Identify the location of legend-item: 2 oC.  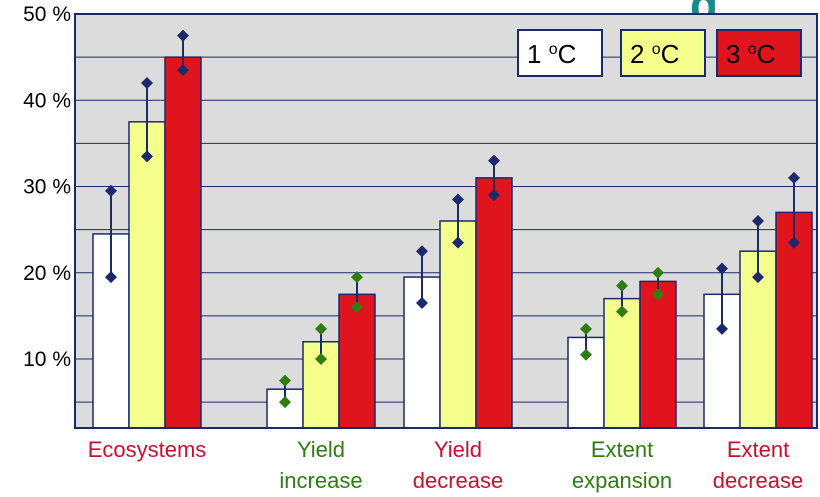
(663, 53).